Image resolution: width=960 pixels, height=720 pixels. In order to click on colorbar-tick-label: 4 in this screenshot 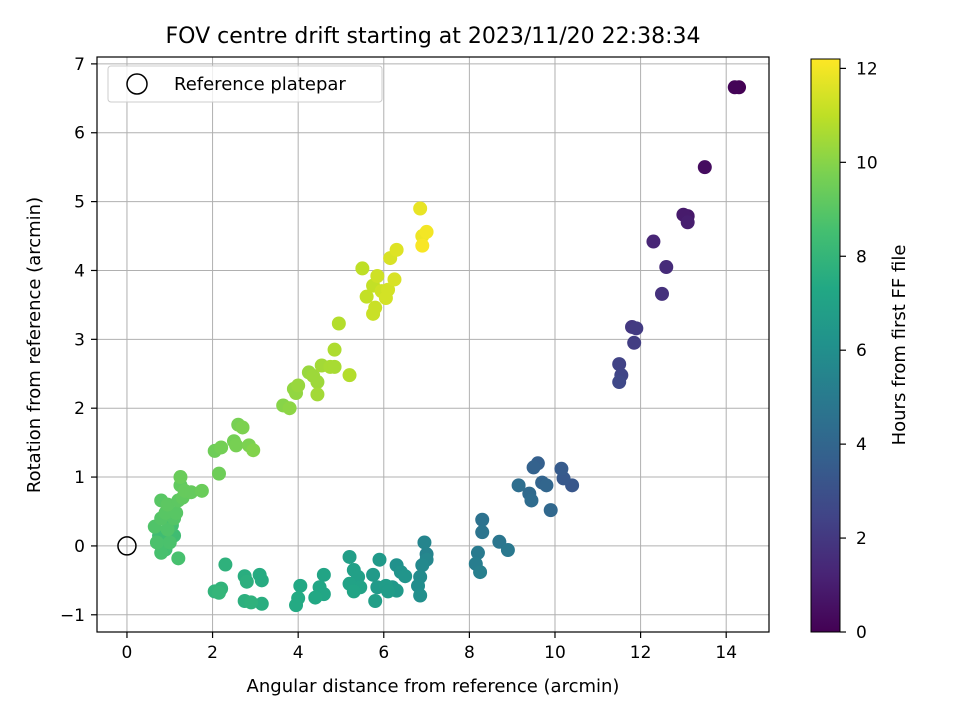, I will do `click(861, 445)`.